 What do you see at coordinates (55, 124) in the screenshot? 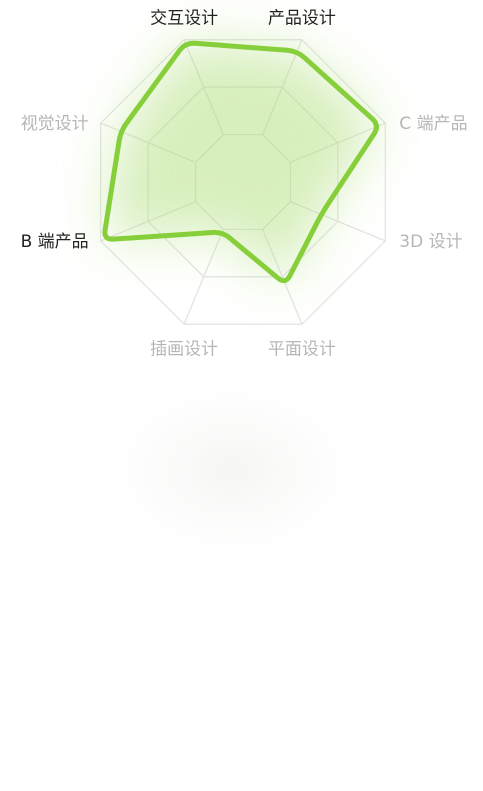
I see `axis-label-7: 视觉设计` at bounding box center [55, 124].